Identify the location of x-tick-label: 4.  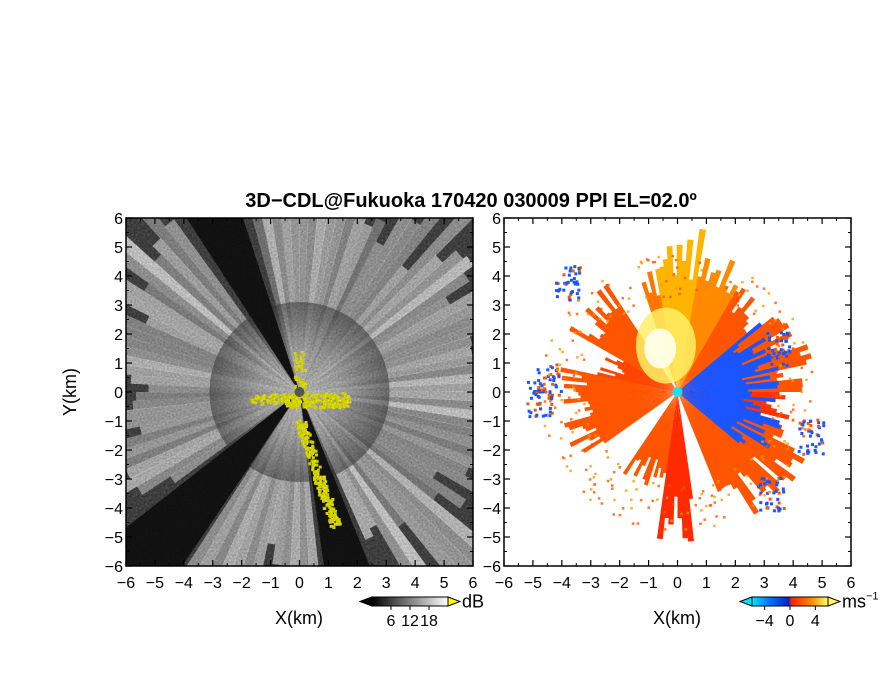
(793, 583).